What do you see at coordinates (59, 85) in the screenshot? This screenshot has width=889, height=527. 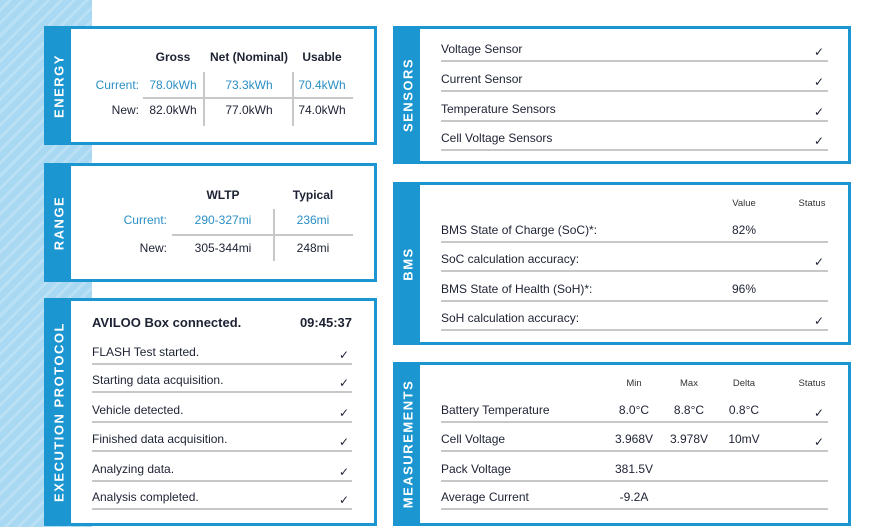 I see `energy-tab: ENERGY` at bounding box center [59, 85].